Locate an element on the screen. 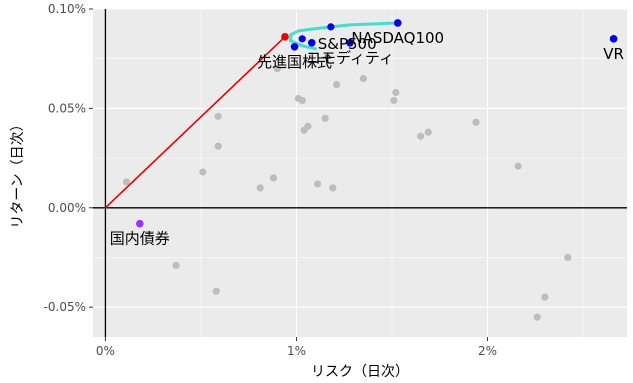 This screenshot has height=383, width=633. tangent-portfolio-point is located at coordinates (285, 37).